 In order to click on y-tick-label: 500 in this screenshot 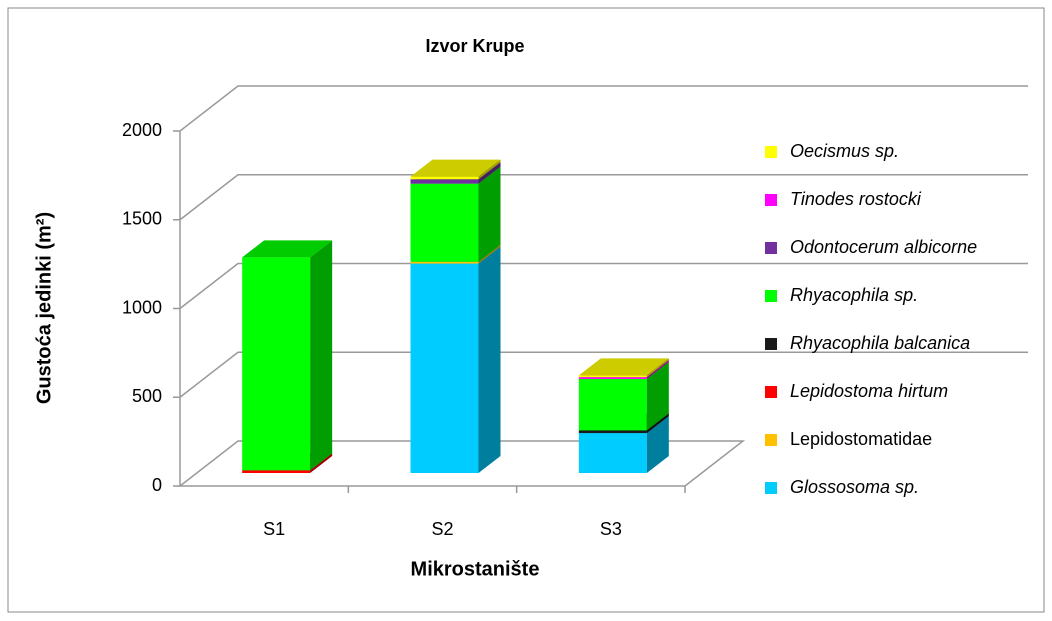, I will do `click(147, 396)`.